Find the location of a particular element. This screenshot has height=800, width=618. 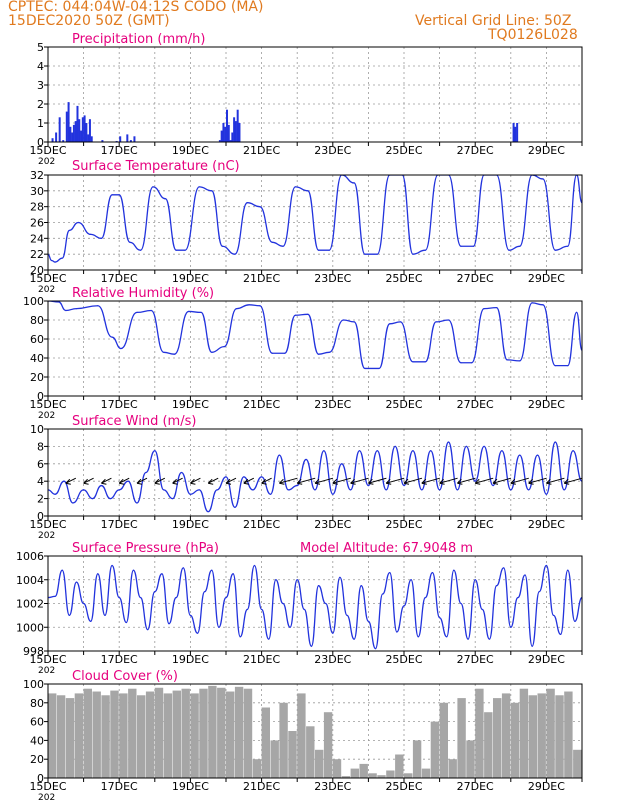

y-tick-label: 32 is located at coordinates (37, 175).